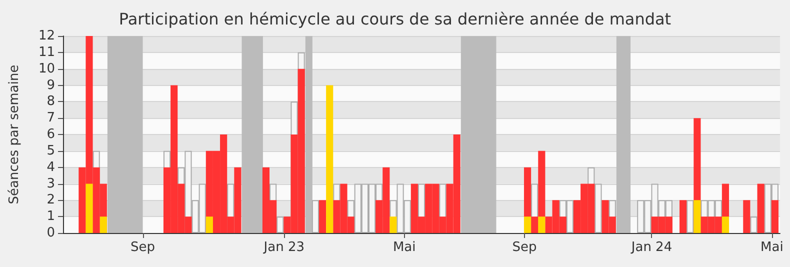 The image size is (790, 267). Describe the element at coordinates (50, 216) in the screenshot. I see `y-tick-label: 1` at that location.